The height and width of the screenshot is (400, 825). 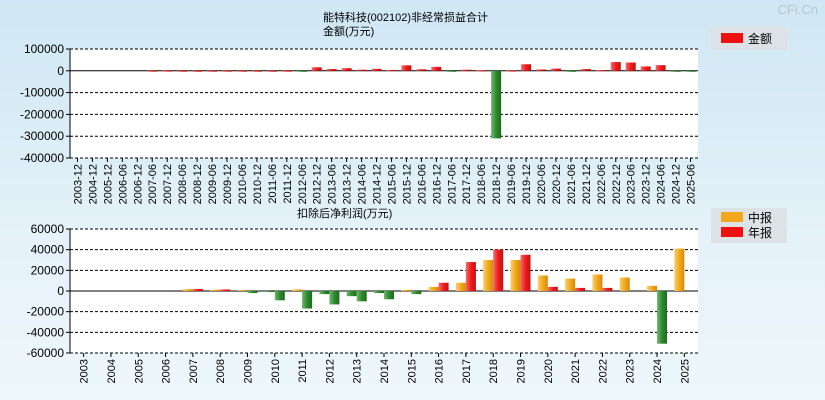 What do you see at coordinates (494, 371) in the screenshot?
I see `x-tick-label: 2018` at bounding box center [494, 371].